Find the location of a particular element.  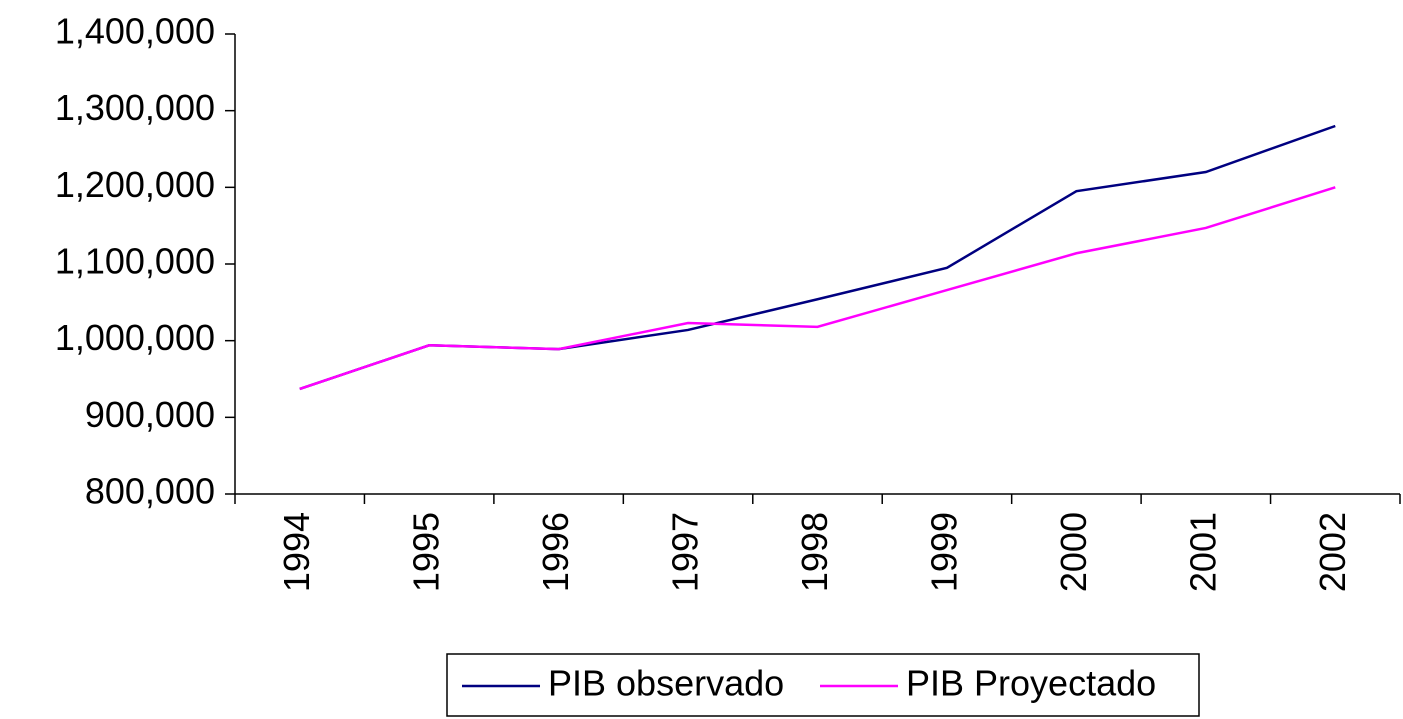

x-tick-label: 1998 is located at coordinates (814, 552).